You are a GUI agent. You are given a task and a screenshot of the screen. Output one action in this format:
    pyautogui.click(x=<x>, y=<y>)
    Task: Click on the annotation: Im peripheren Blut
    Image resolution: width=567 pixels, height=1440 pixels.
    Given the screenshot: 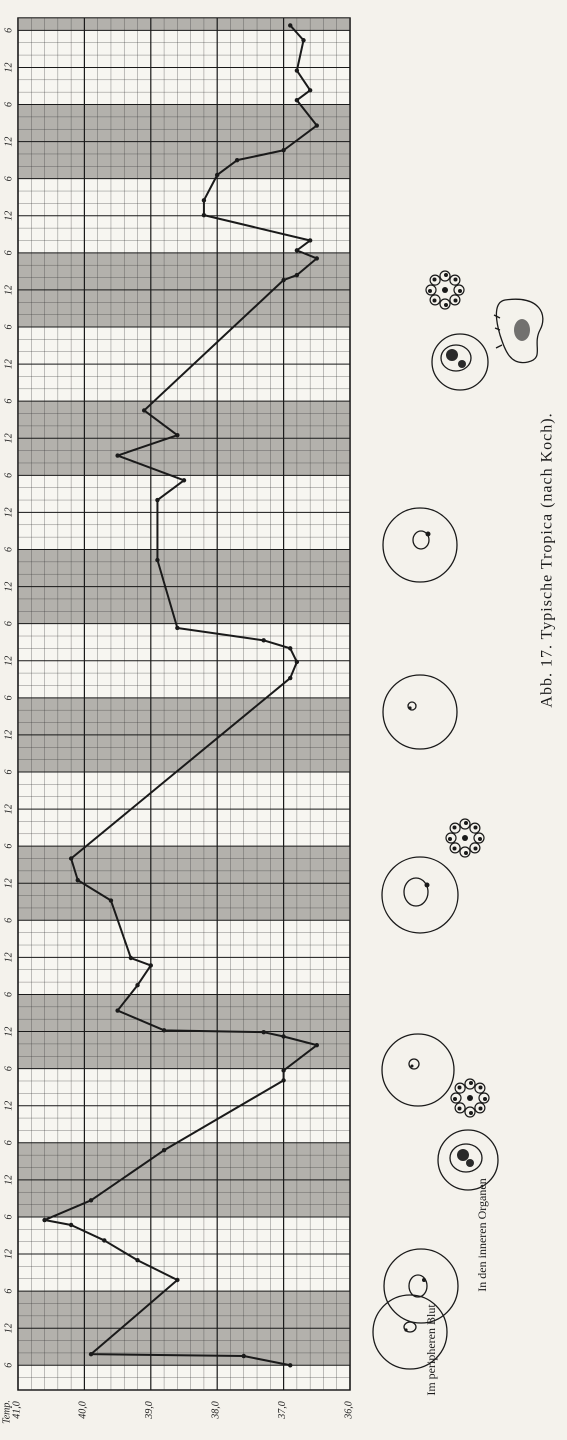 What is the action you would take?
    pyautogui.click(x=431, y=1350)
    